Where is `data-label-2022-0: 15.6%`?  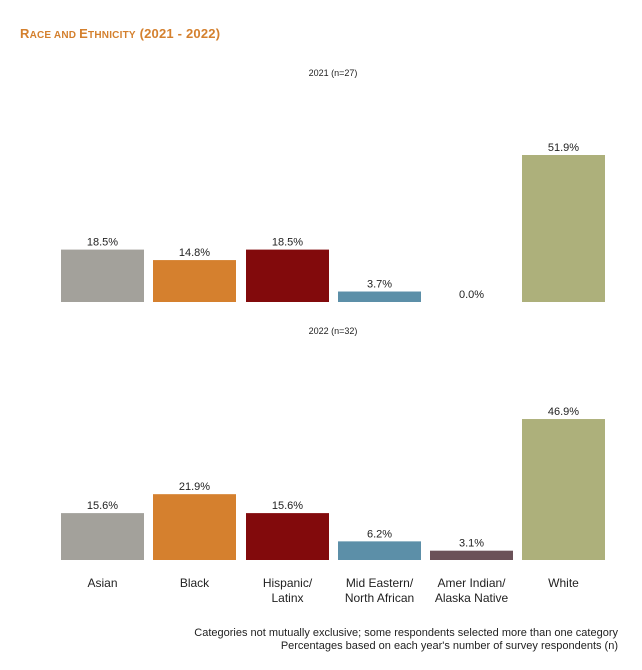 data-label-2022-0: 15.6% is located at coordinates (102, 506).